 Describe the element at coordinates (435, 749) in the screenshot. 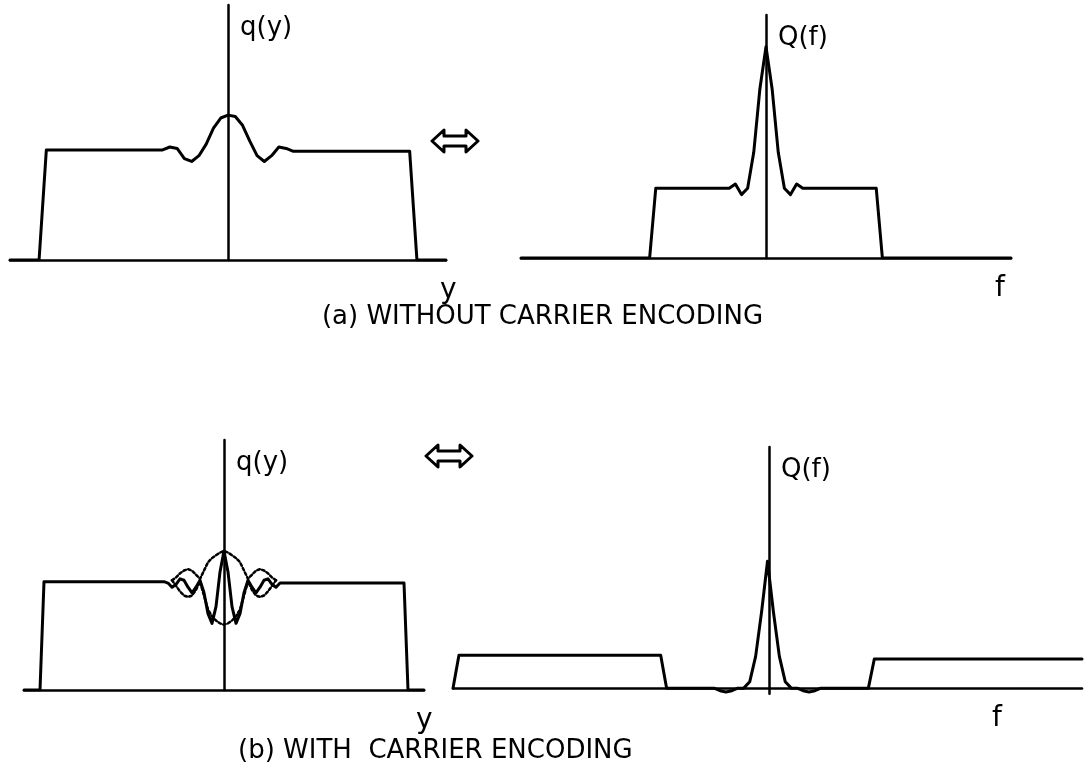

I see `text: (b) WITH CARRIER ENCODING` at that location.